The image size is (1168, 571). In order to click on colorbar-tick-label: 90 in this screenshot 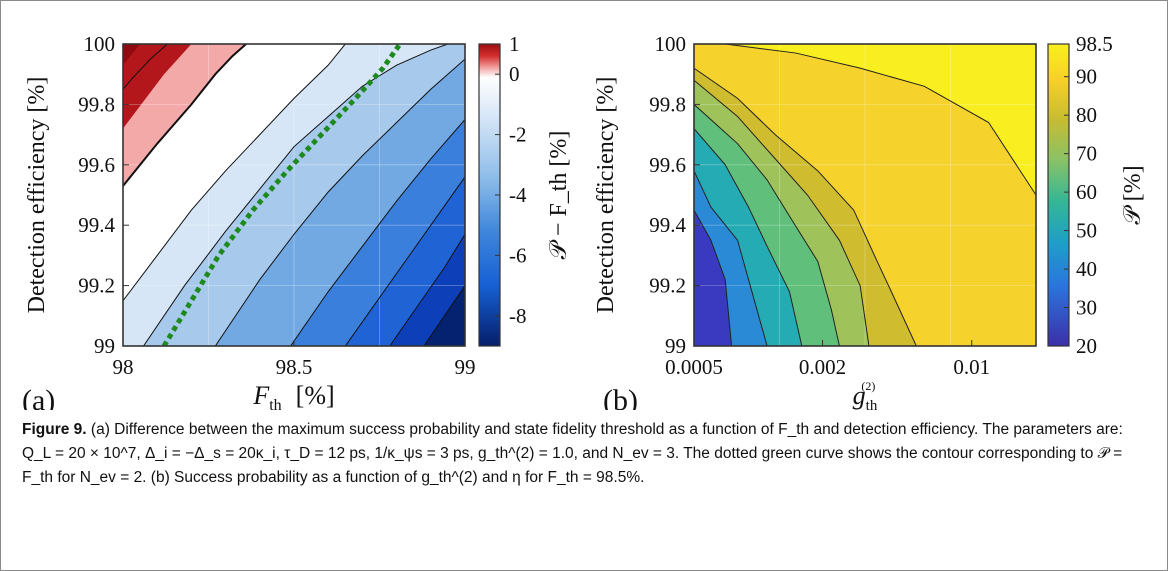, I will do `click(1086, 77)`.